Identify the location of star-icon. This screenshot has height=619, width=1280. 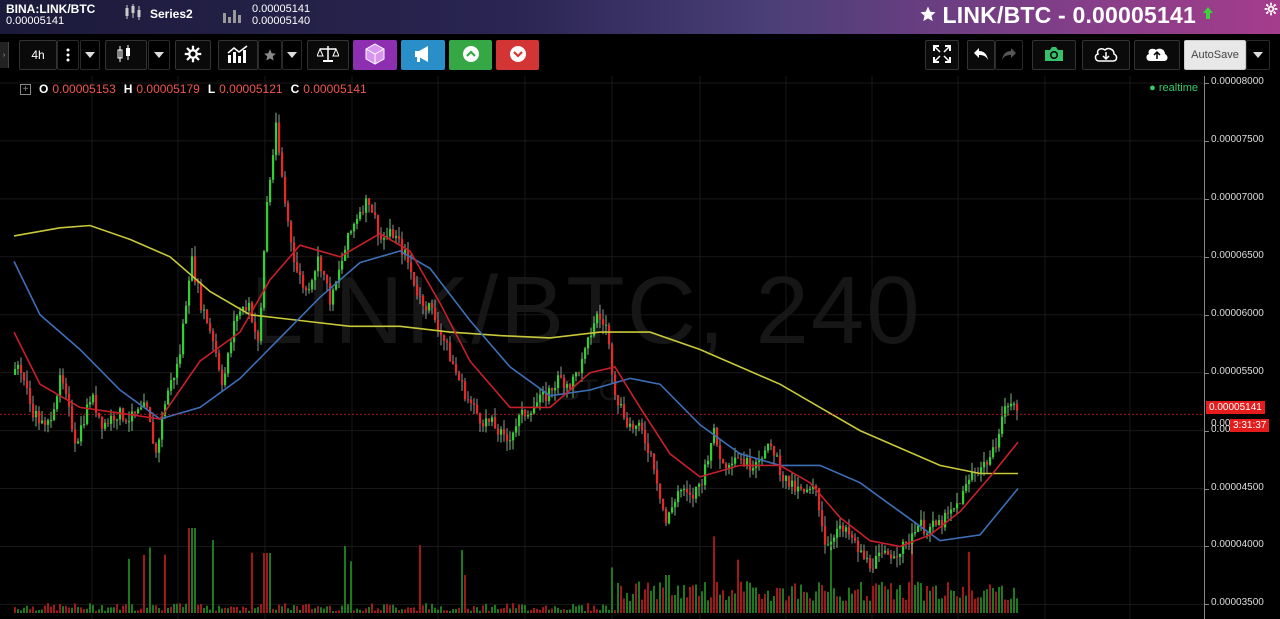
(928, 15).